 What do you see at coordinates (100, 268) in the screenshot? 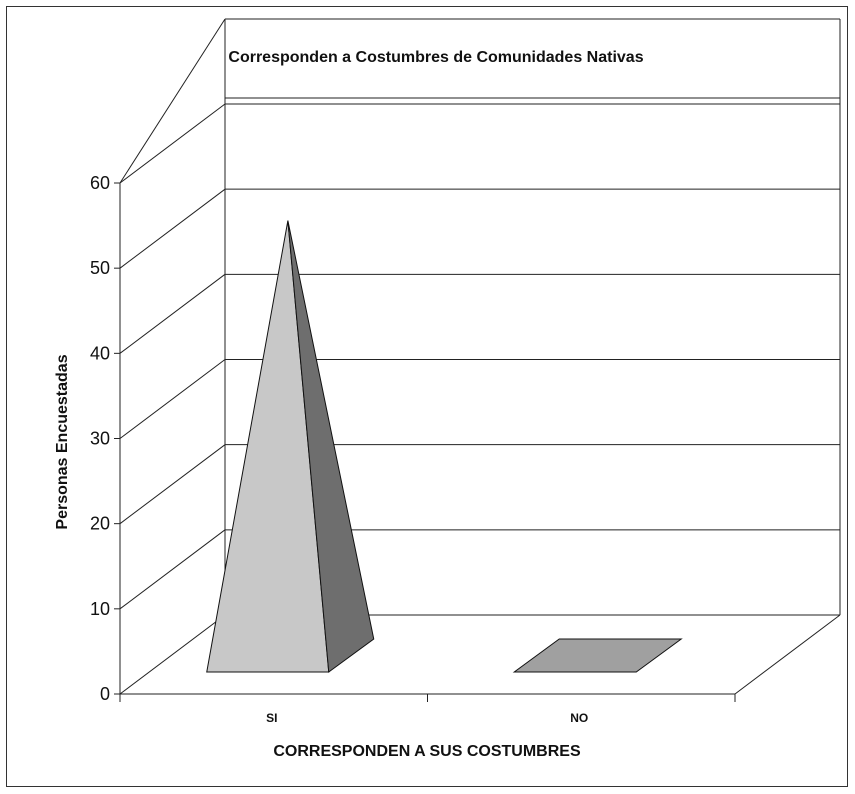
I see `y-tick-label: 50` at bounding box center [100, 268].